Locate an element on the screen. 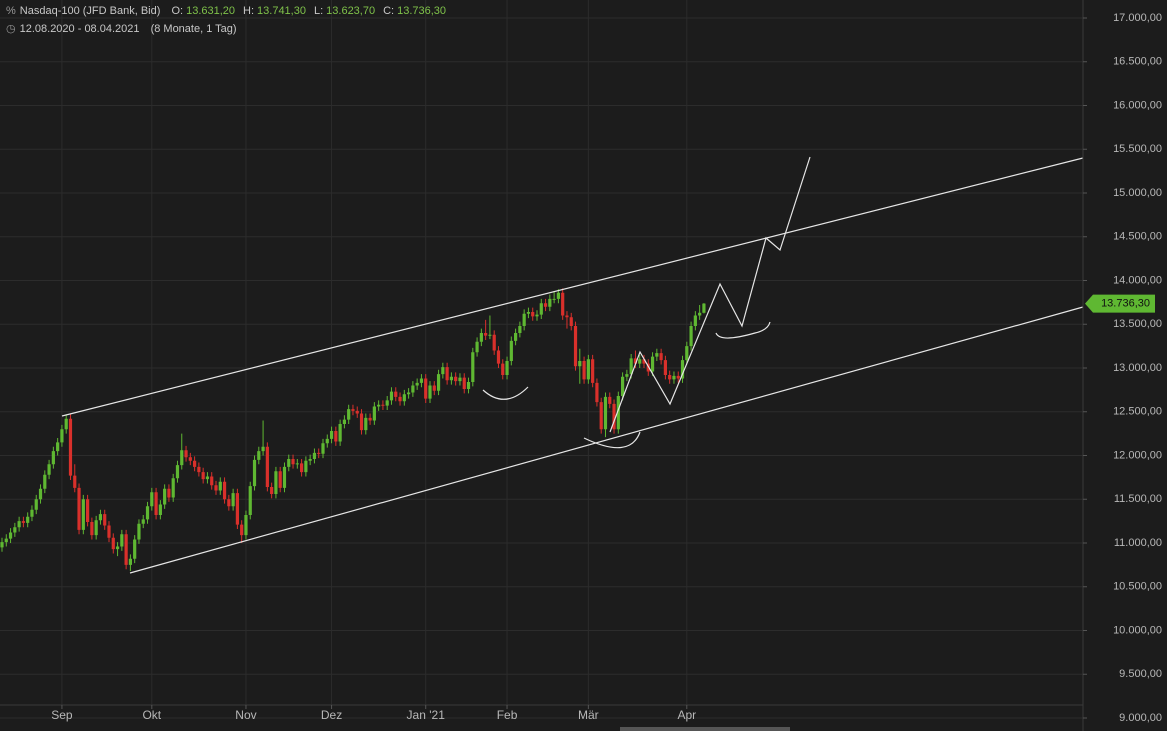 The height and width of the screenshot is (731, 1167). x-tick-label: Dez is located at coordinates (331, 715).